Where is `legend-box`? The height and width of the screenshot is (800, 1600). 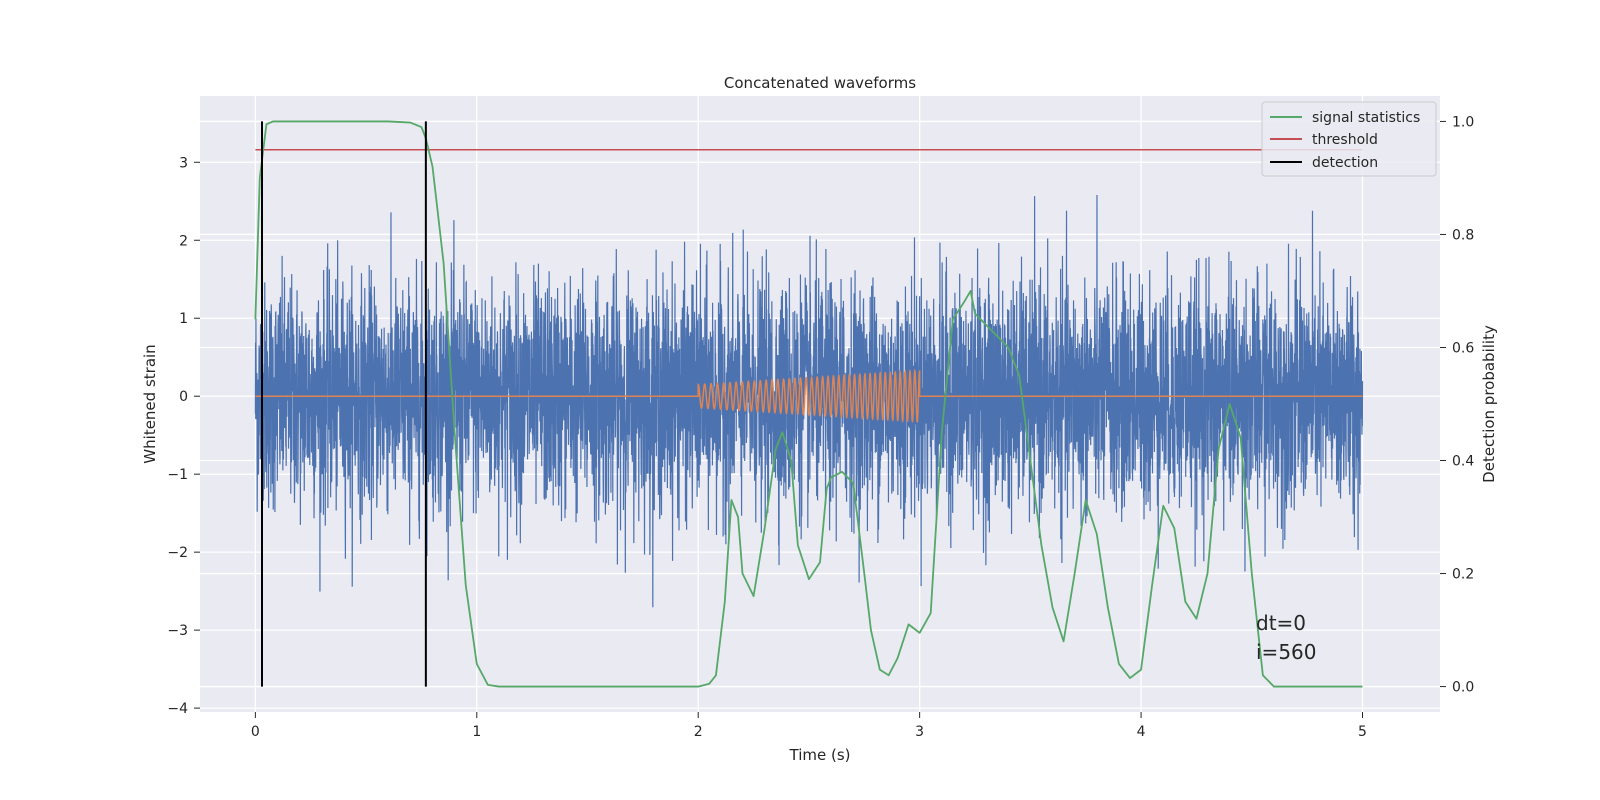 legend-box is located at coordinates (1349, 139).